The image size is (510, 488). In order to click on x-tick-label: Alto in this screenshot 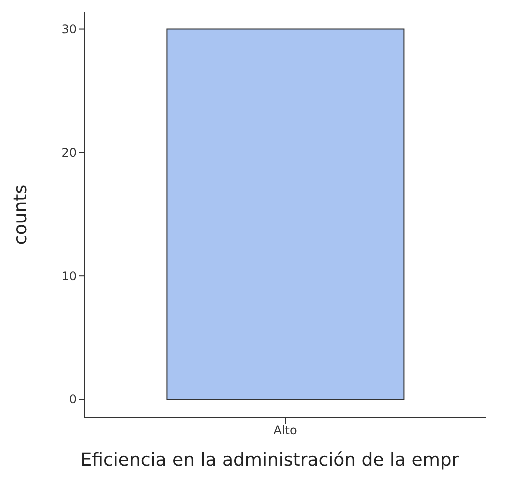, I will do `click(286, 431)`.